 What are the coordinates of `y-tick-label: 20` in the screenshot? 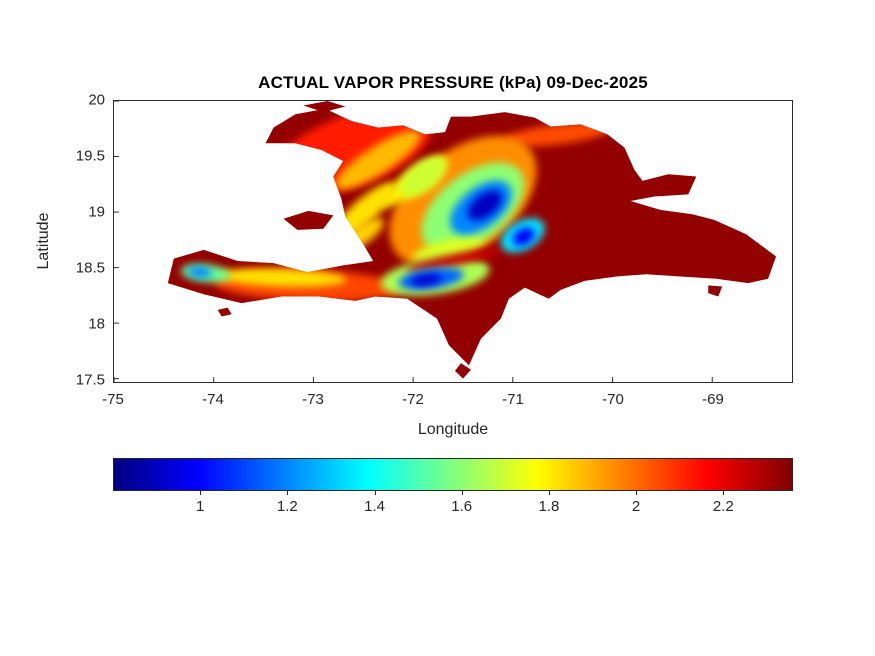 It's located at (96, 100).